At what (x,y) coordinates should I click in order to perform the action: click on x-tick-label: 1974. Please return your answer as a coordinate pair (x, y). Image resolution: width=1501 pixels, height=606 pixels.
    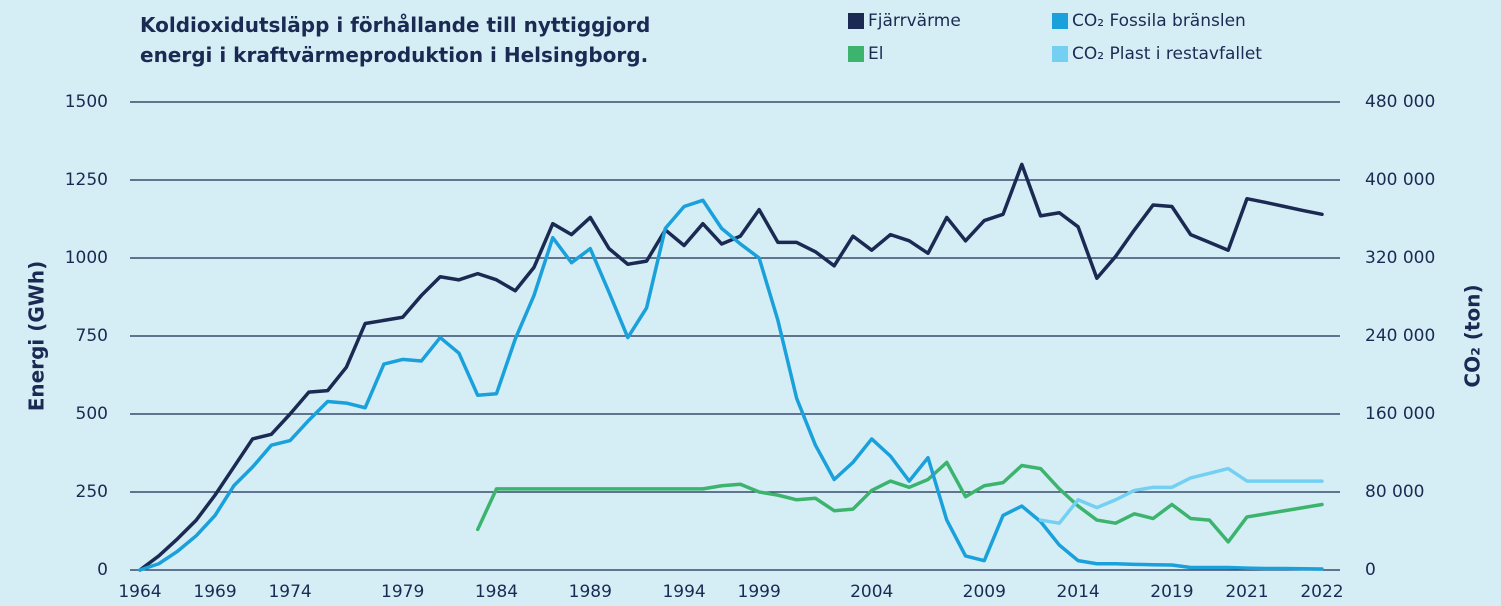
    Looking at the image, I should click on (289, 592).